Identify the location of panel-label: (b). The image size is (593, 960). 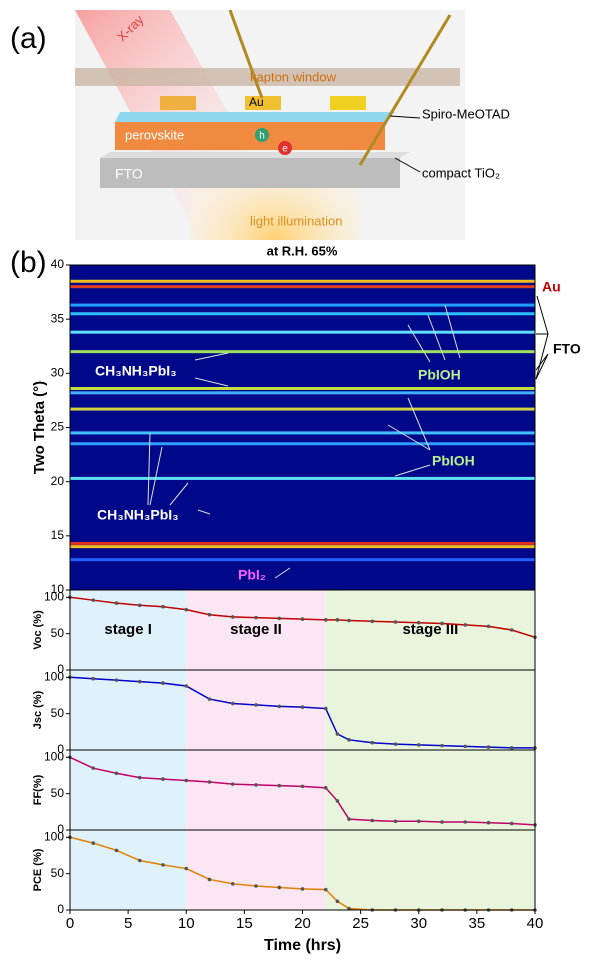
(28, 262).